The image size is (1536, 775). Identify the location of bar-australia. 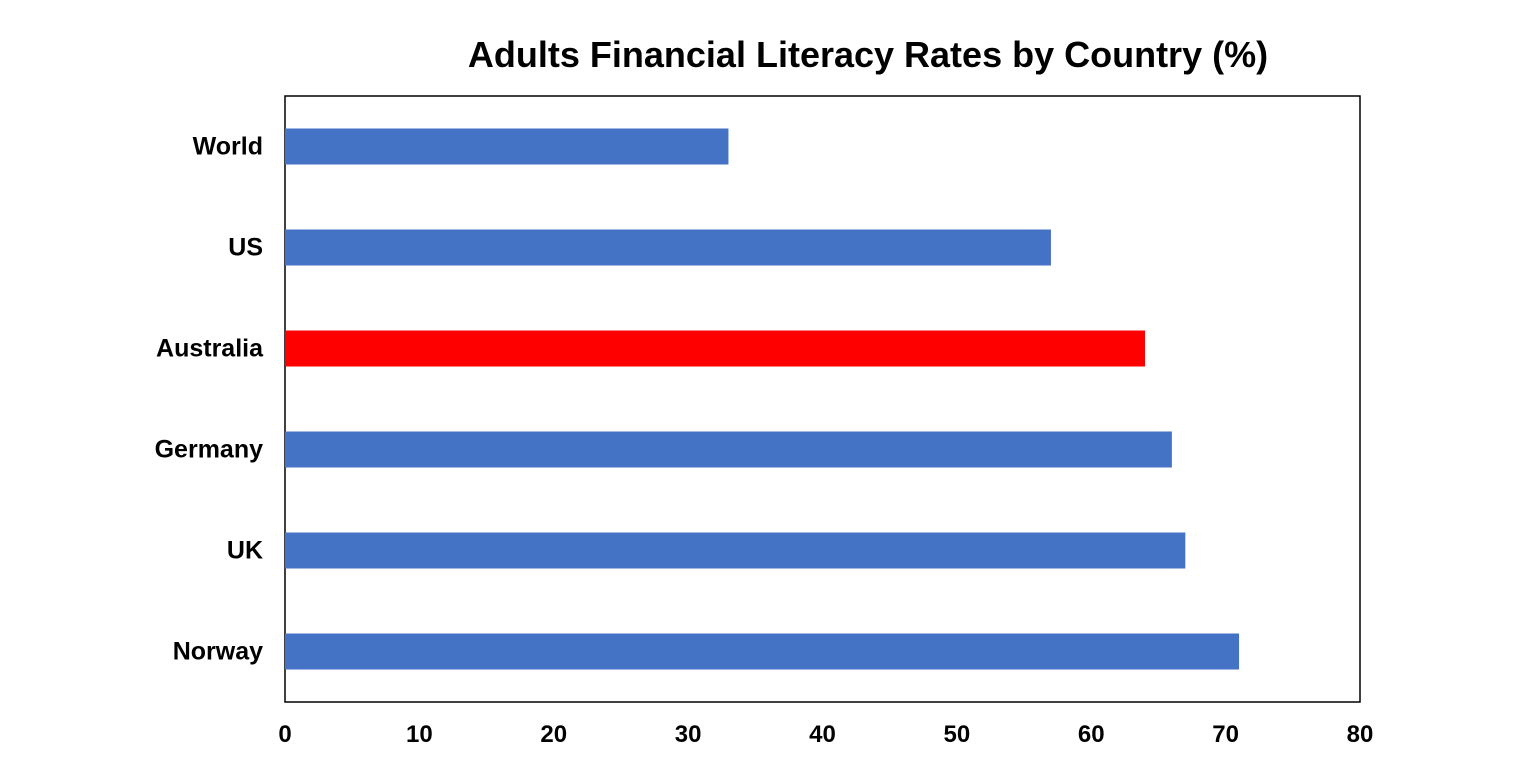
(715, 348).